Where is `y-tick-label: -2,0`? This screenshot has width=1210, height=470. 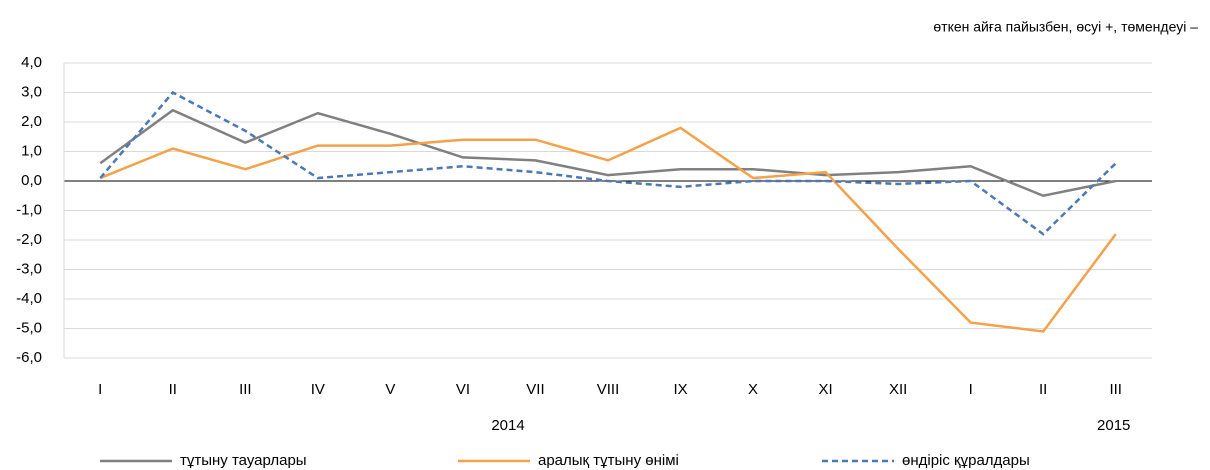
y-tick-label: -2,0 is located at coordinates (29, 239).